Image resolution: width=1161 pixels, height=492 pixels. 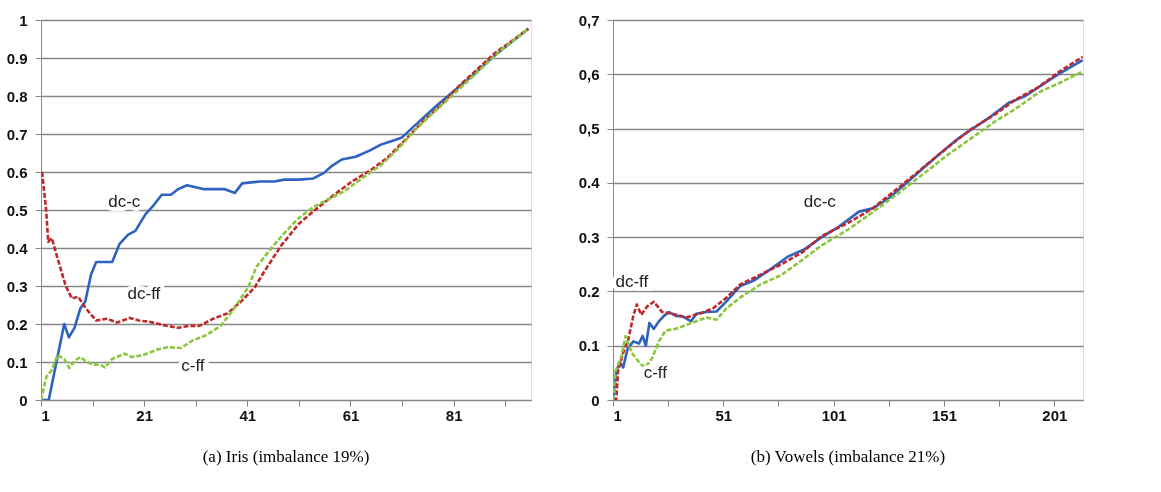 What do you see at coordinates (248, 415) in the screenshot?
I see `x-tick-label: 41` at bounding box center [248, 415].